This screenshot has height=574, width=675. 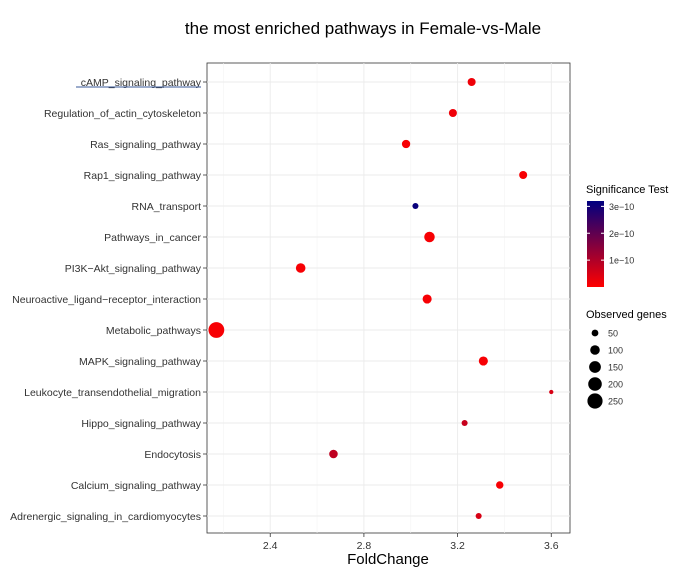 I want to click on y-tick-label: Rap1_signaling_pathway, so click(x=143, y=176).